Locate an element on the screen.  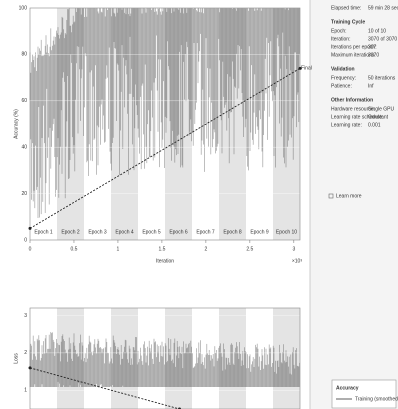
epoch-label: Epoch 3 is located at coordinates (97, 232).